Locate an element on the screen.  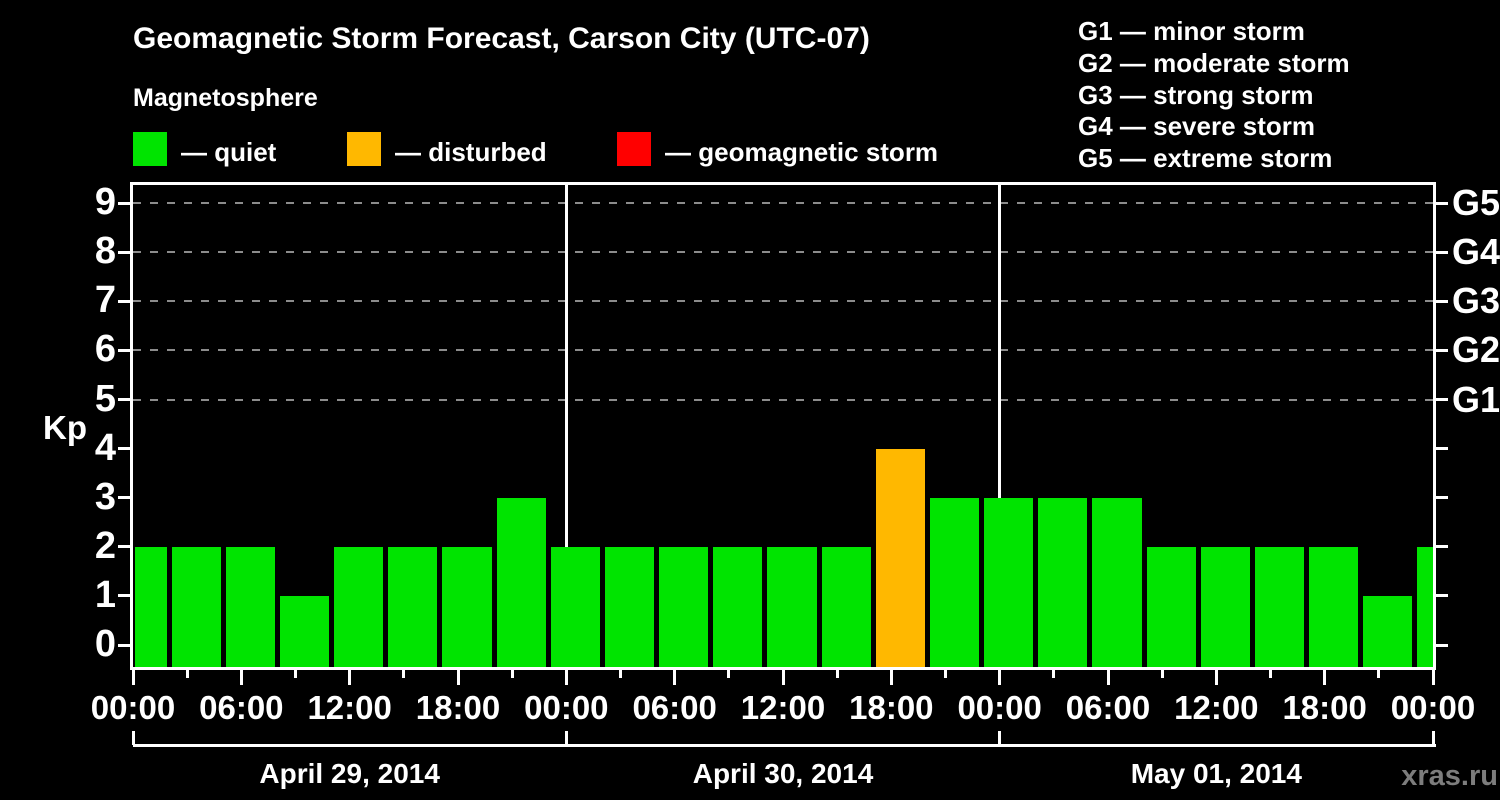
g-axis-label: G3 is located at coordinates (1476, 301).